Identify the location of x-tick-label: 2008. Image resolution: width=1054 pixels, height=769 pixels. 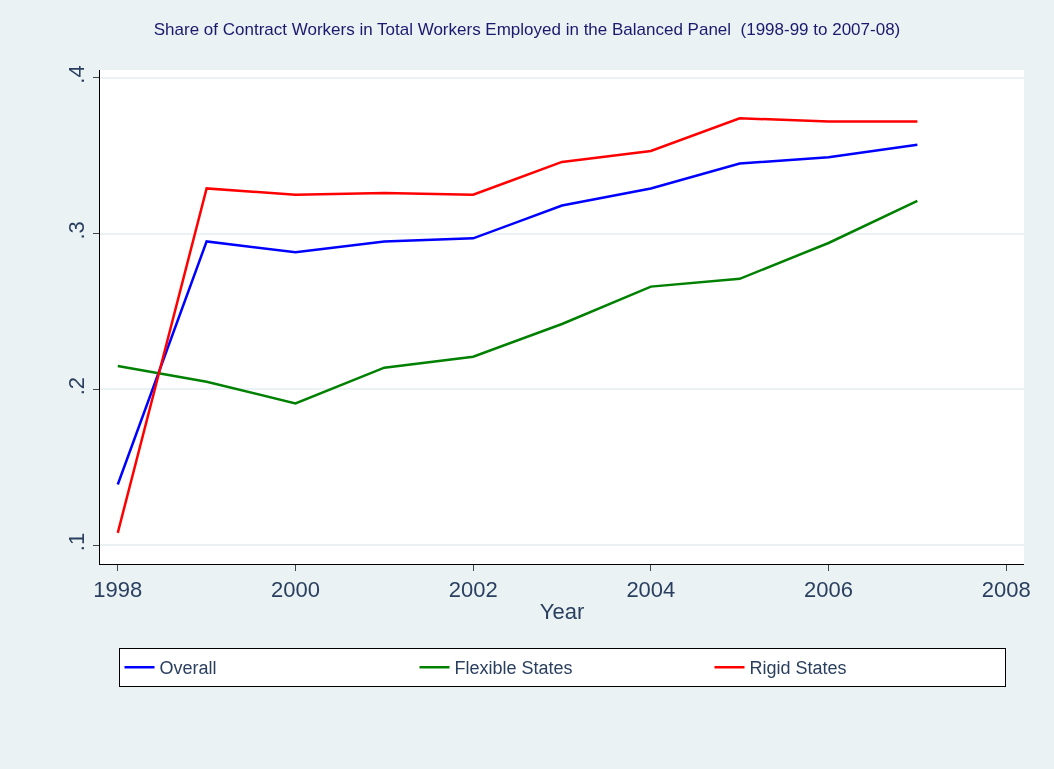
(1006, 590).